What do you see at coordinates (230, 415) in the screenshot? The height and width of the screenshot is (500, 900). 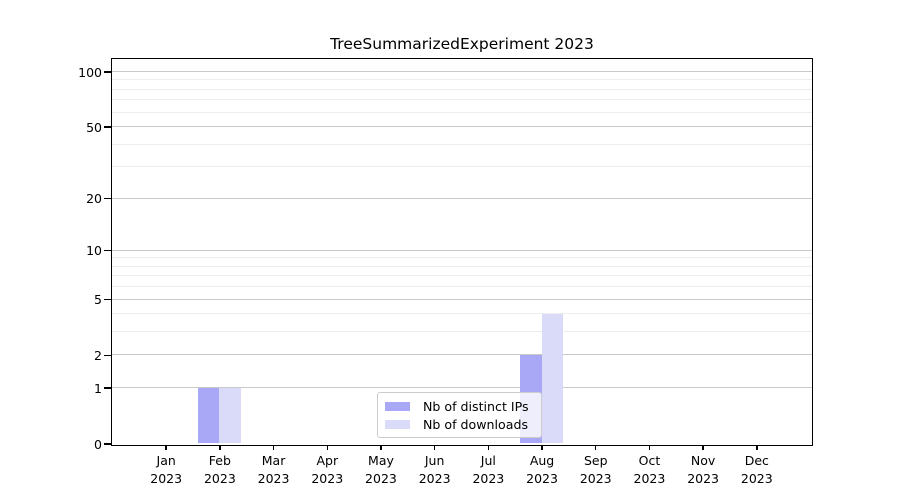 I see `bar-downloads-feb` at bounding box center [230, 415].